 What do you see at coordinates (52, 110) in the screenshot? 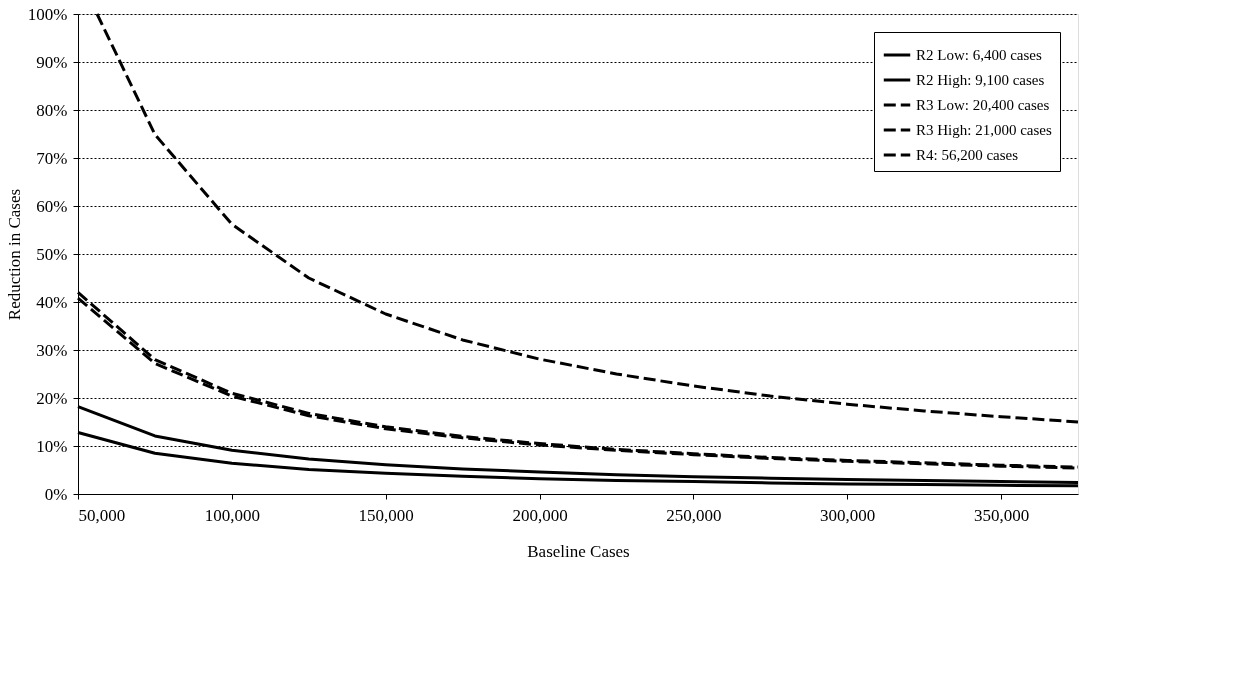
I see `y-tick-label: 80%` at bounding box center [52, 110].